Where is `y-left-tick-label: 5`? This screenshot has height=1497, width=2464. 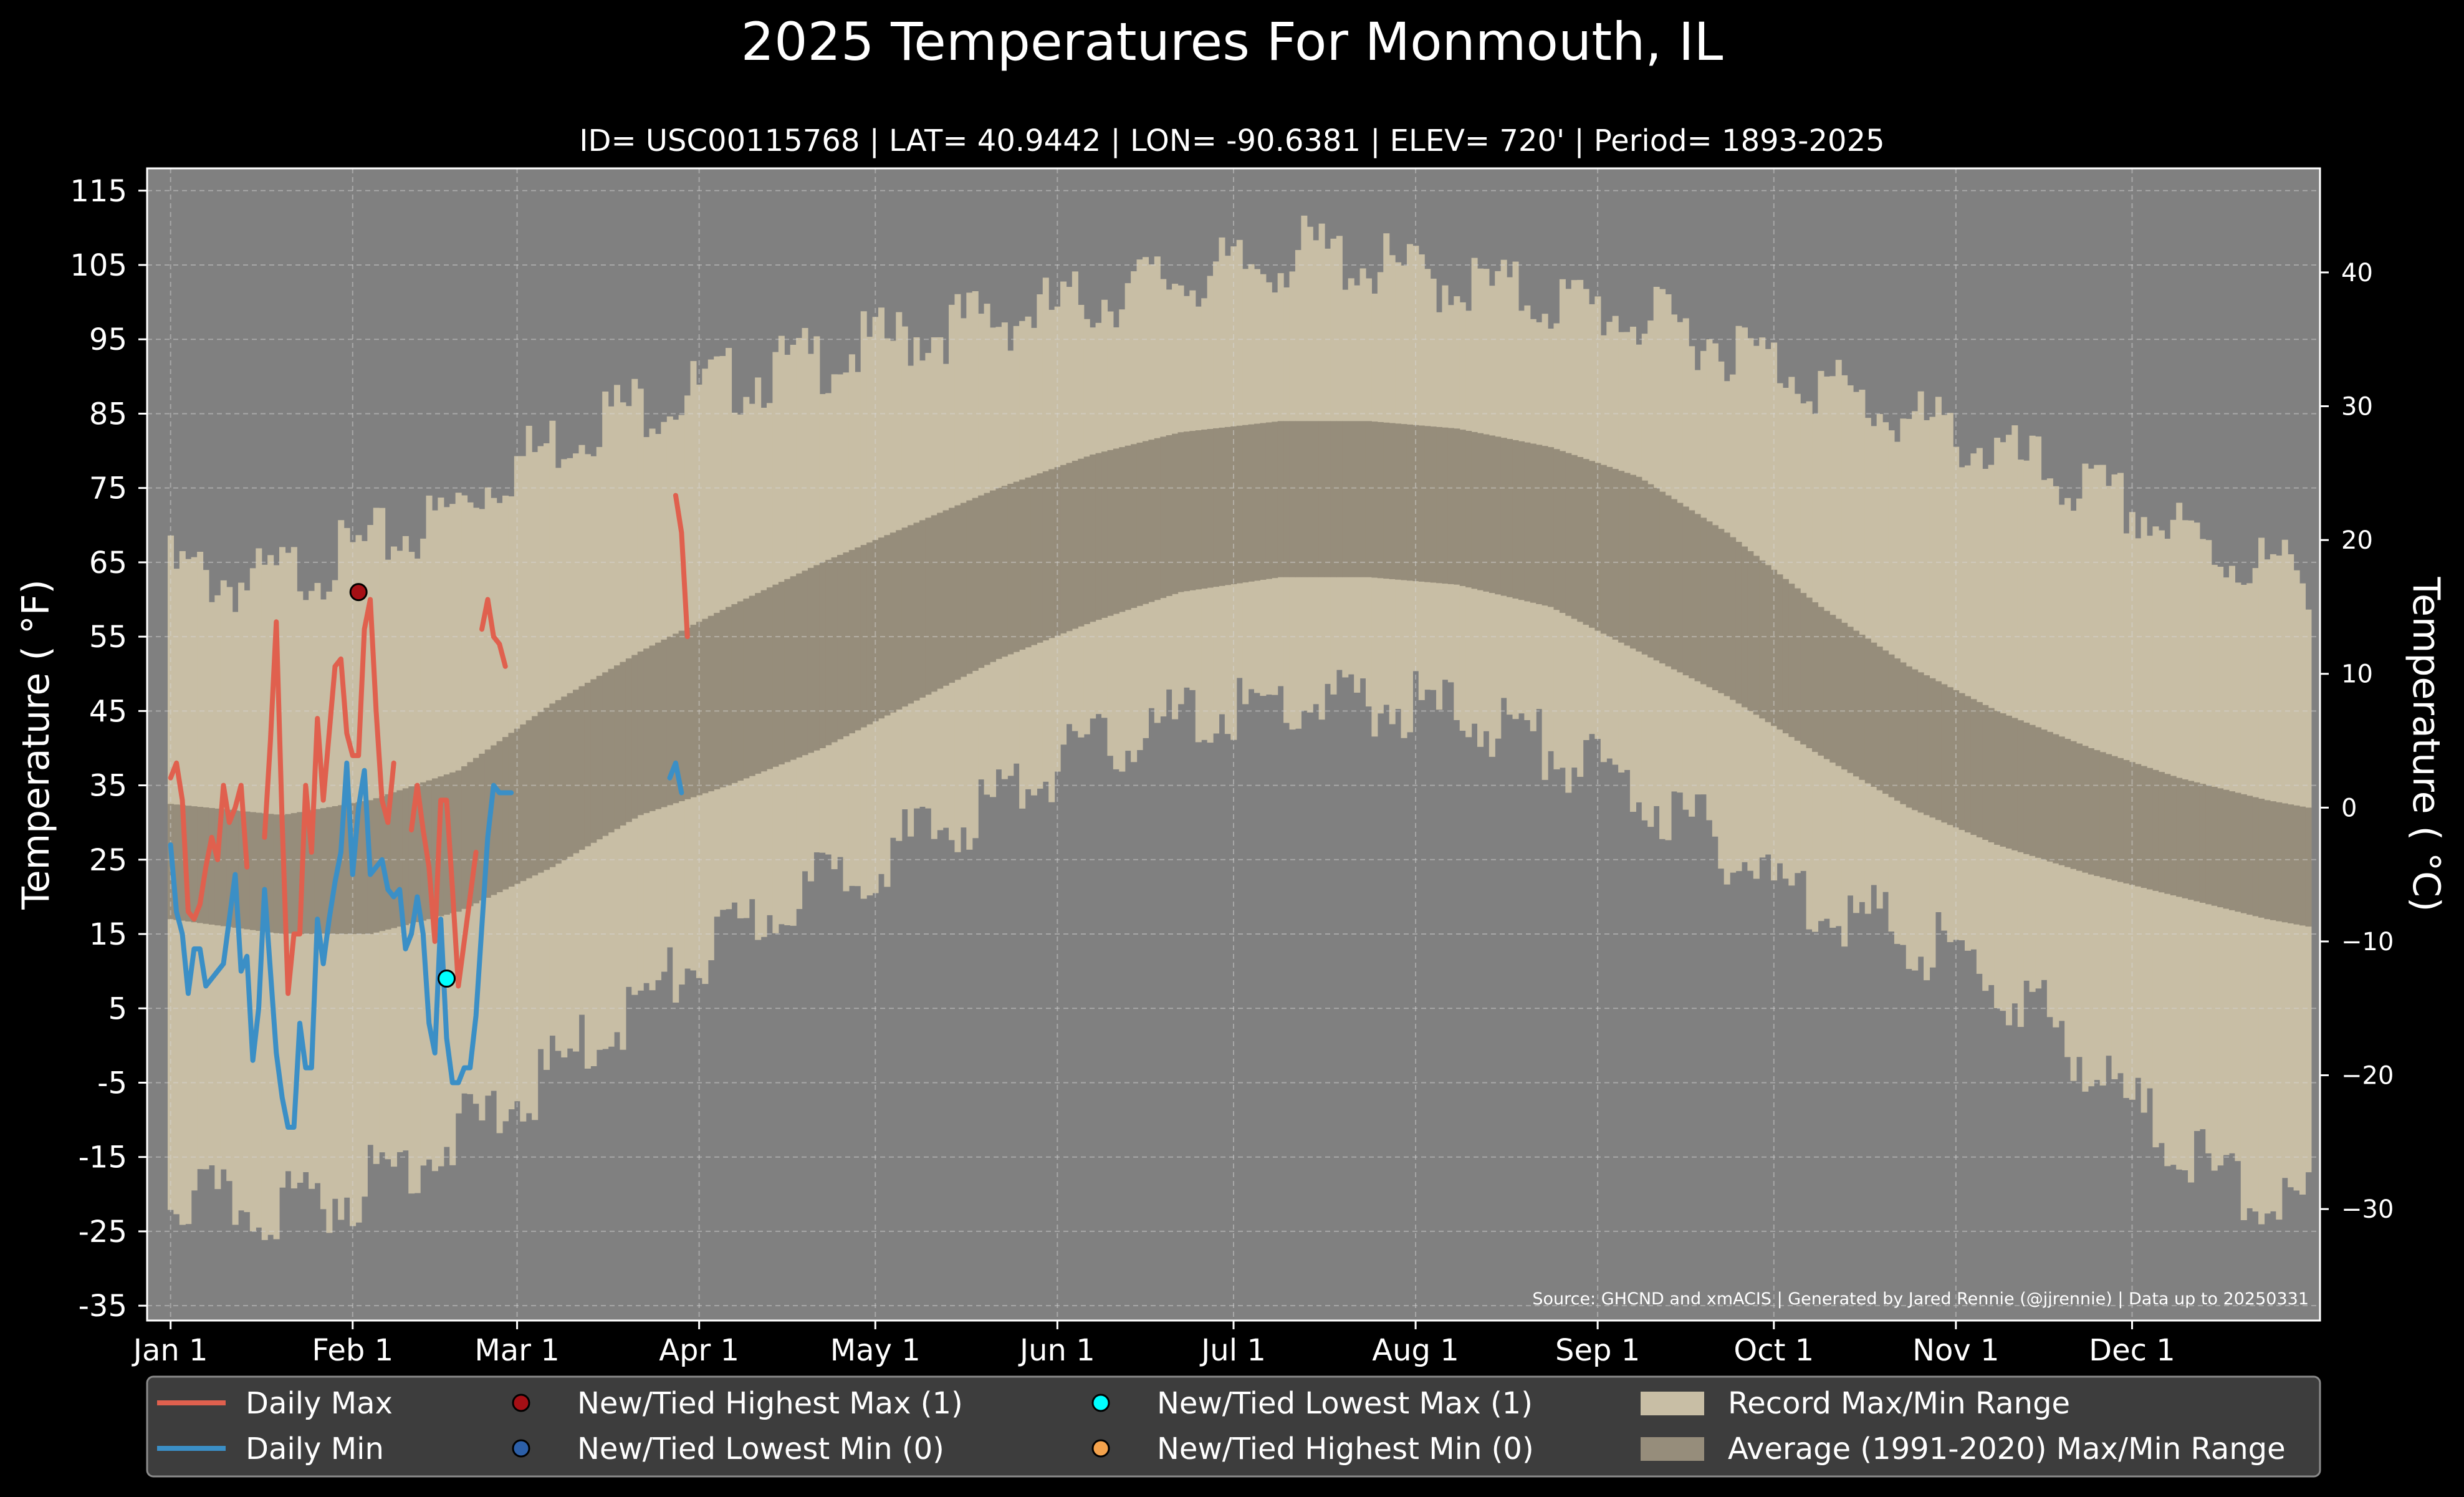
y-left-tick-label: 5 is located at coordinates (117, 1008).